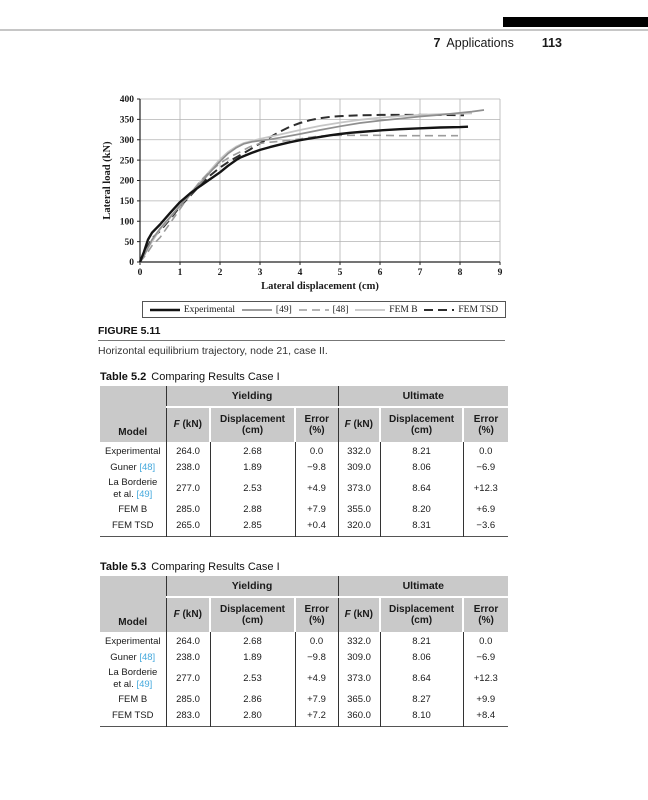 The width and height of the screenshot is (648, 800). Describe the element at coordinates (316, 527) in the screenshot. I see `value-cell: +0.4` at that location.